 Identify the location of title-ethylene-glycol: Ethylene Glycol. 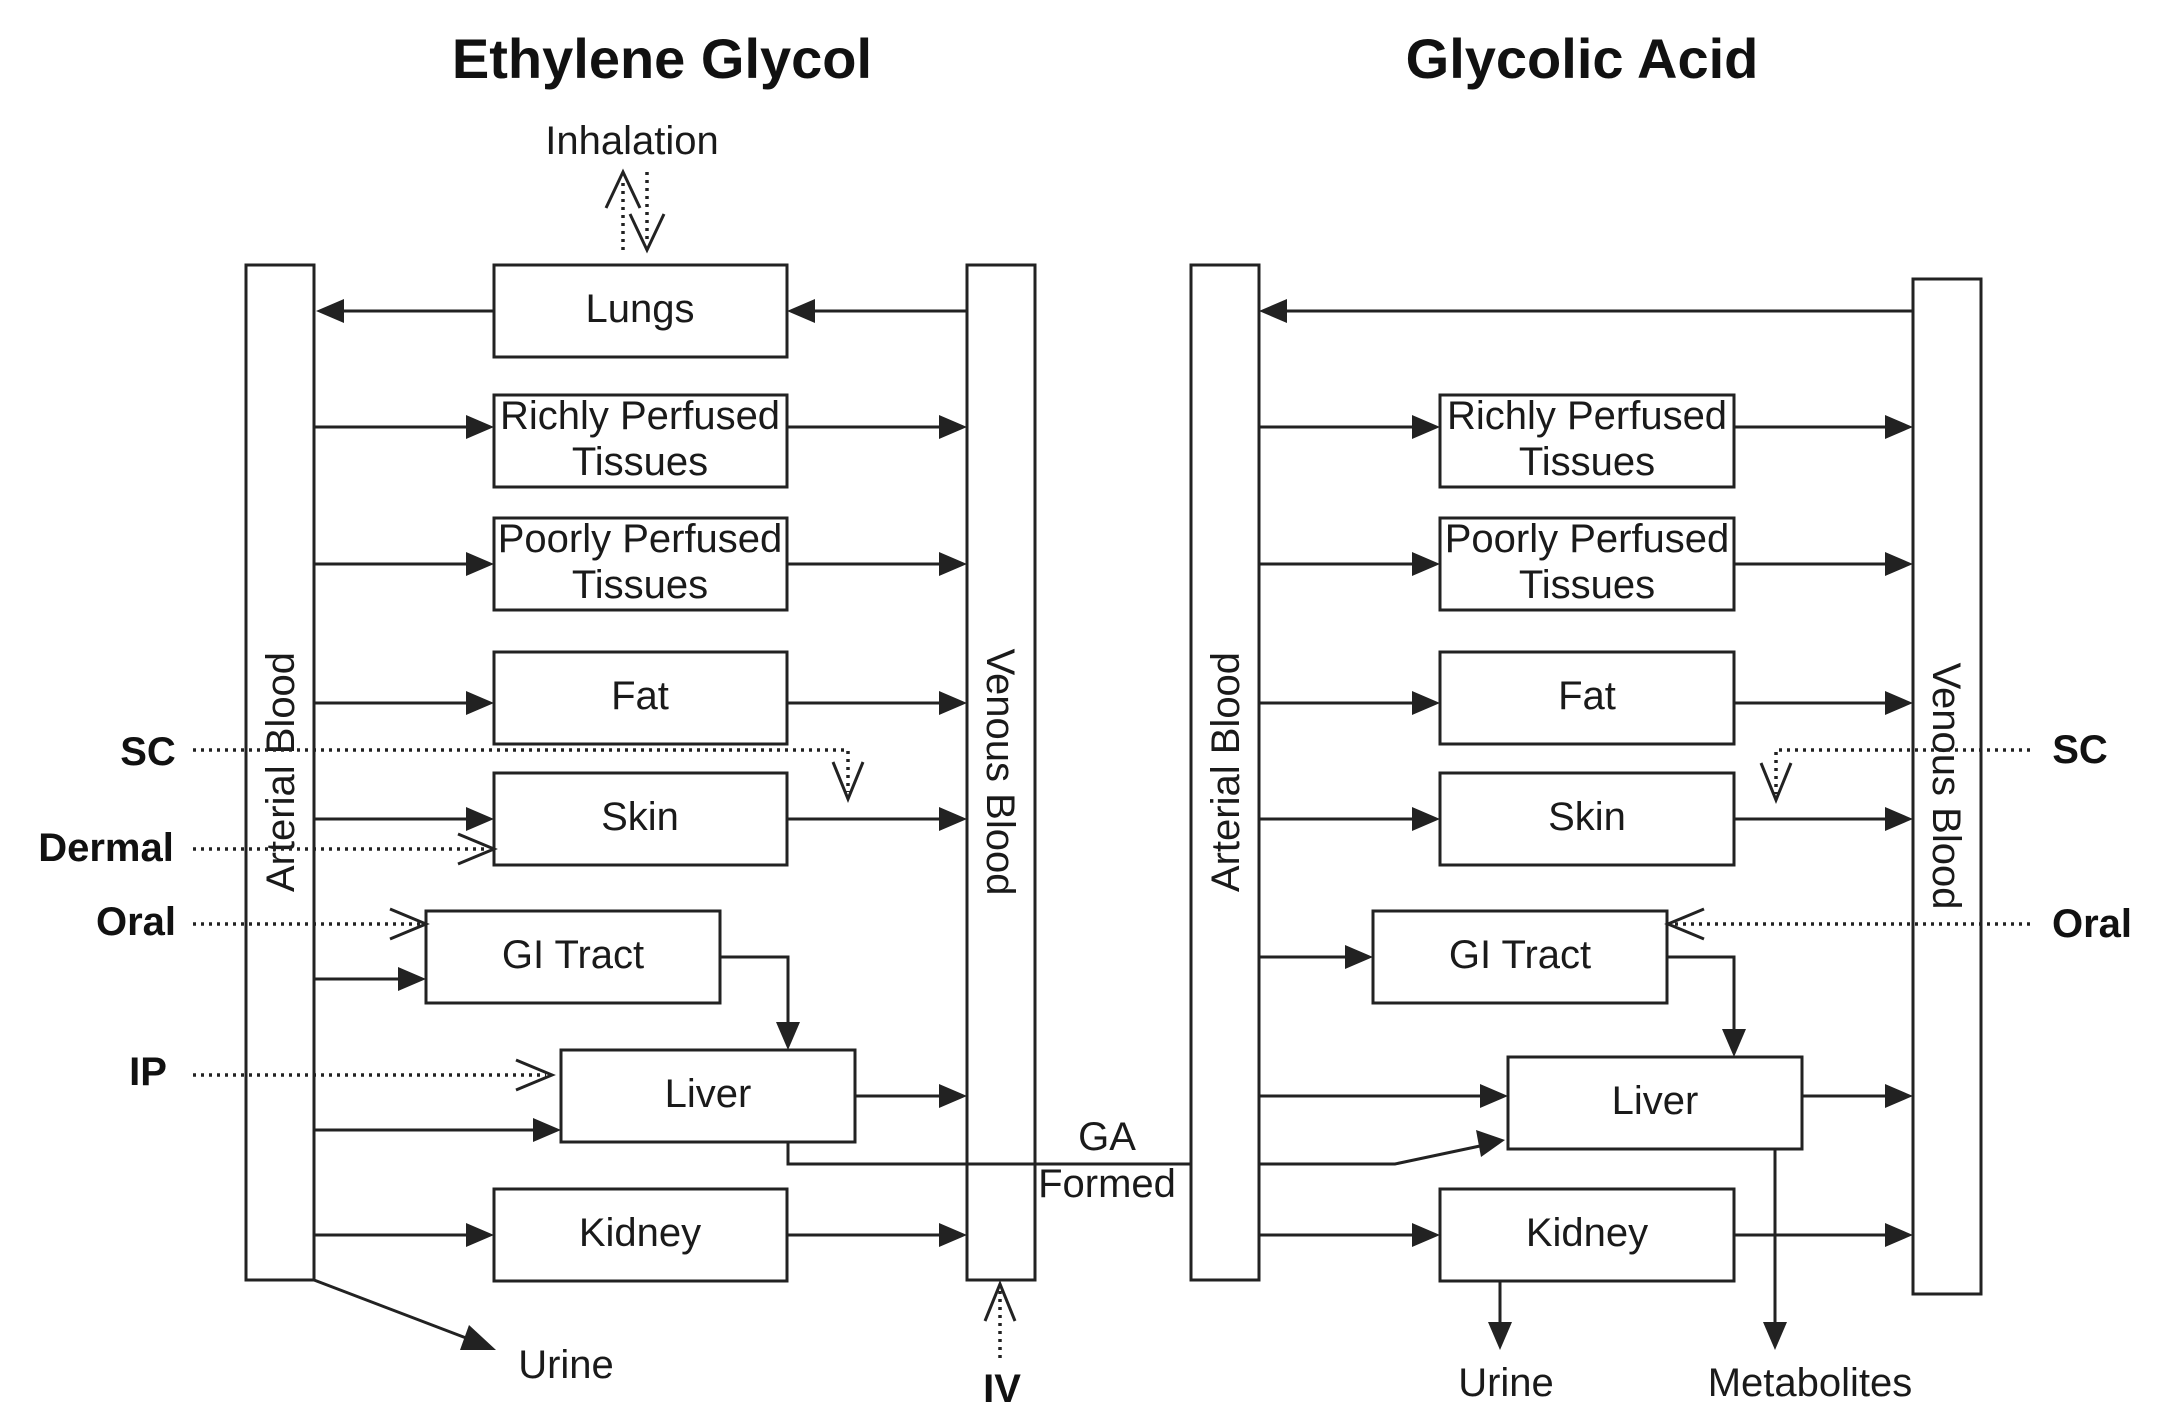
(662, 58).